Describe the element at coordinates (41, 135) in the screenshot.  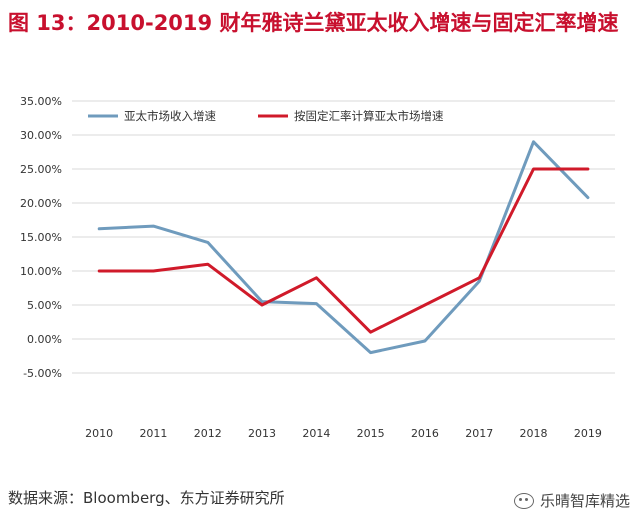
I see `y-tick-label: 30.00%` at that location.